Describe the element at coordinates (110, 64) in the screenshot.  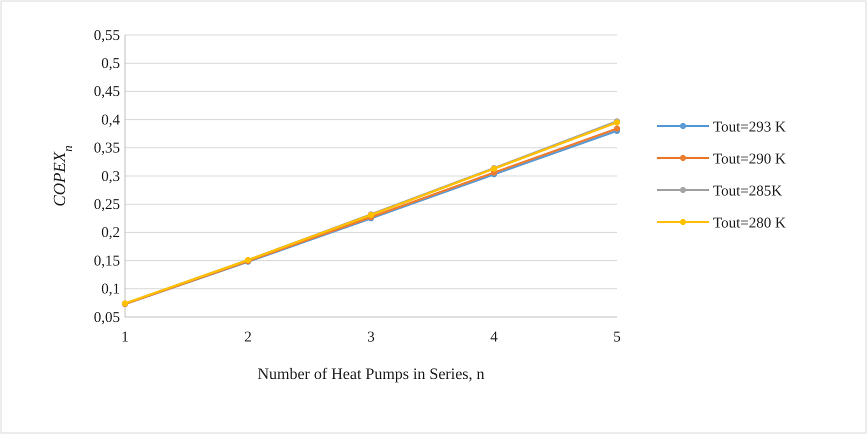
I see `y-tick-label: 0,5` at that location.